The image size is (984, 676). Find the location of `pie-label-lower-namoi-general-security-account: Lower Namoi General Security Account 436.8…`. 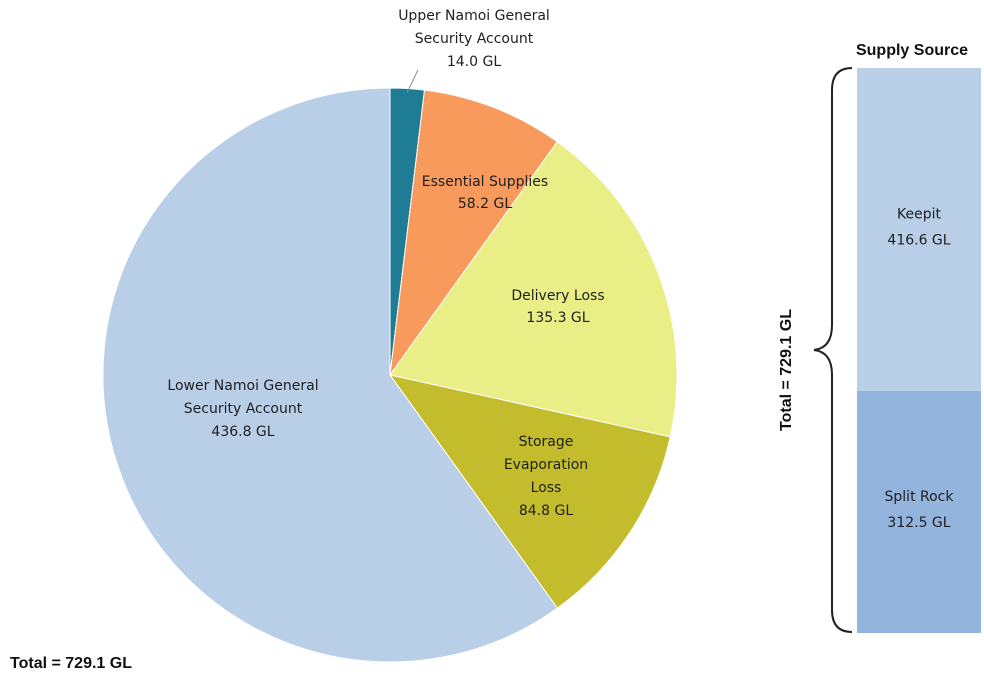

pie-label-lower-namoi-general-security-account: Lower Namoi General Security Account 436.8… is located at coordinates (242, 409).